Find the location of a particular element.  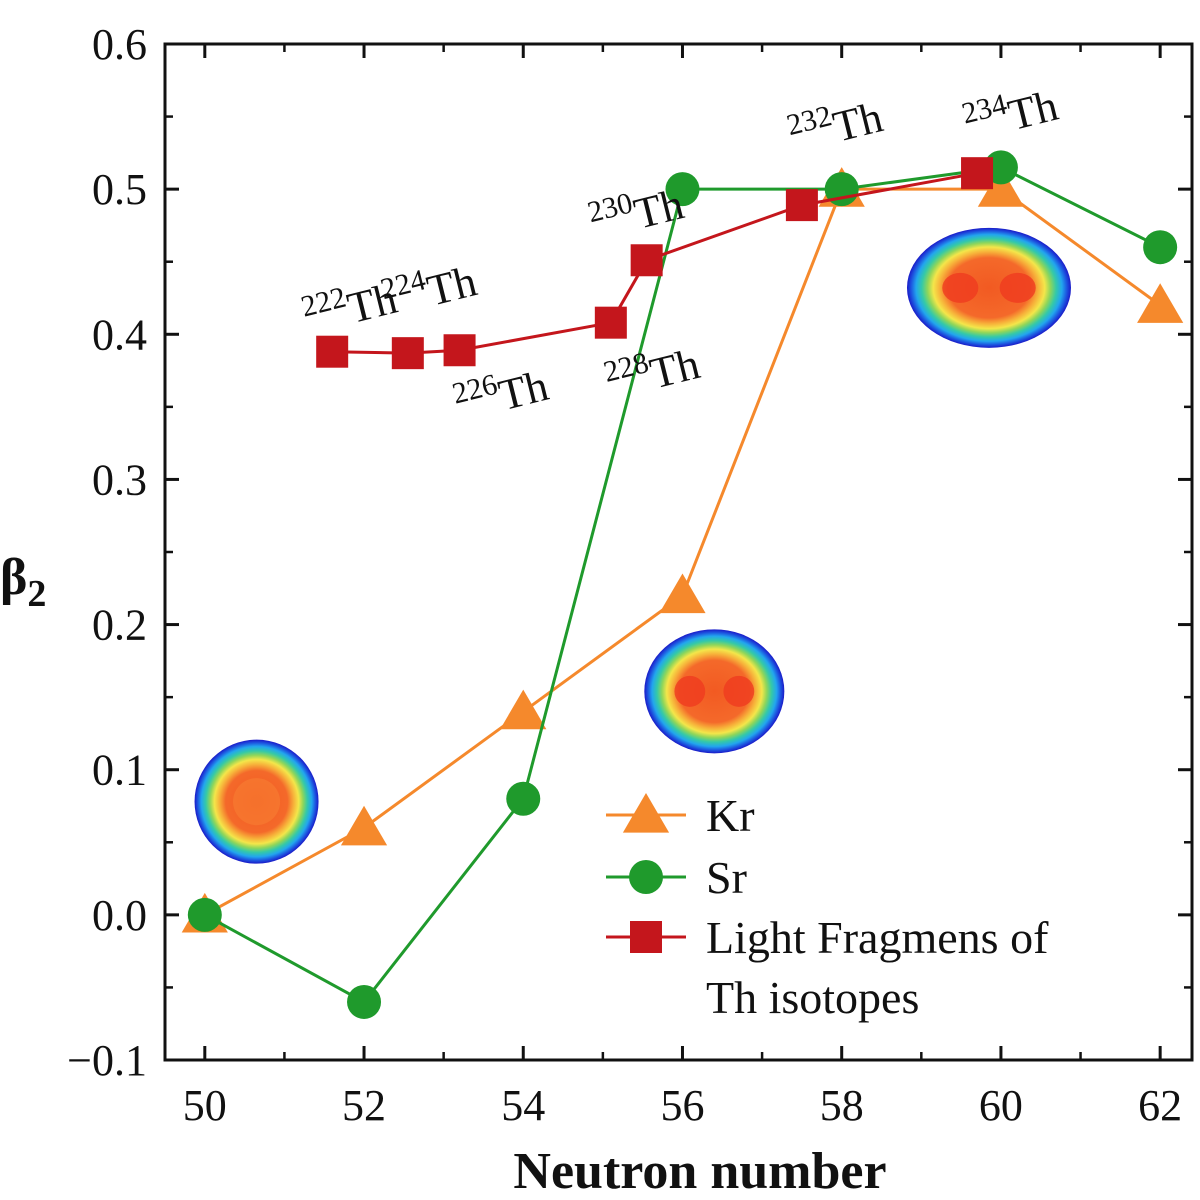

density-core is located at coordinates (256, 802).